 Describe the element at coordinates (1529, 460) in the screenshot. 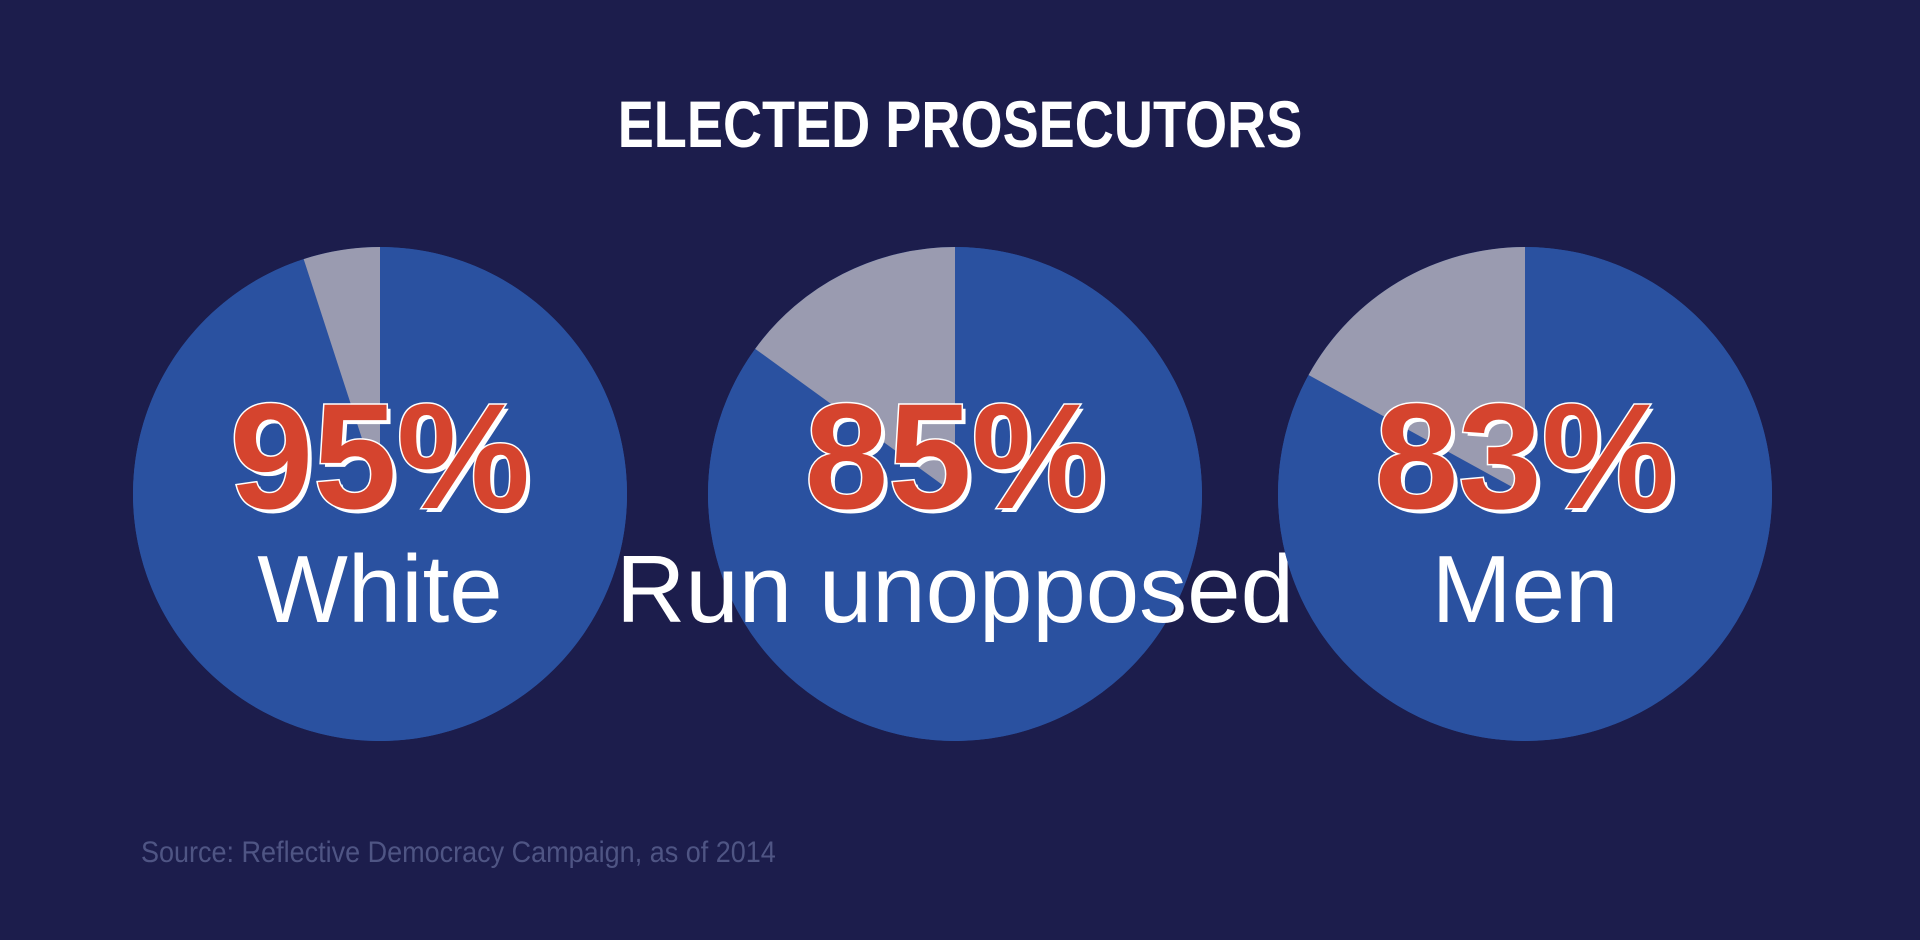

I see `pie-percentage-shadow: 83%` at that location.